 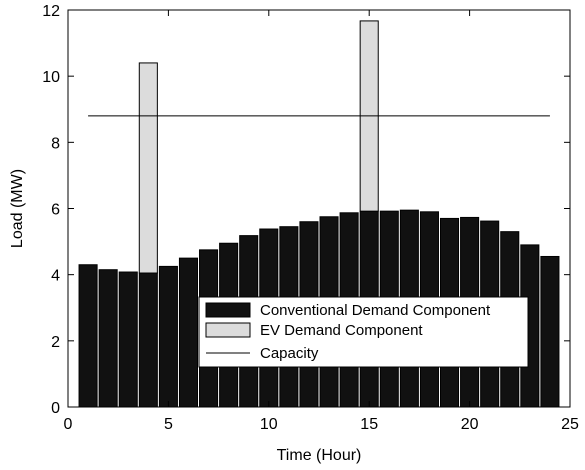 I want to click on x-tick-label: 15, so click(x=369, y=424).